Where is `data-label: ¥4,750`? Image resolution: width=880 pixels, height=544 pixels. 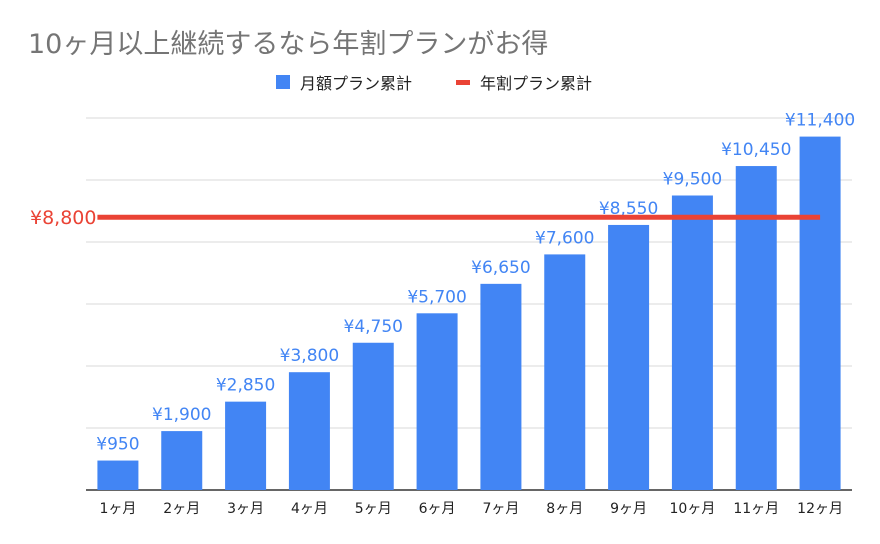 data-label: ¥4,750 is located at coordinates (373, 327).